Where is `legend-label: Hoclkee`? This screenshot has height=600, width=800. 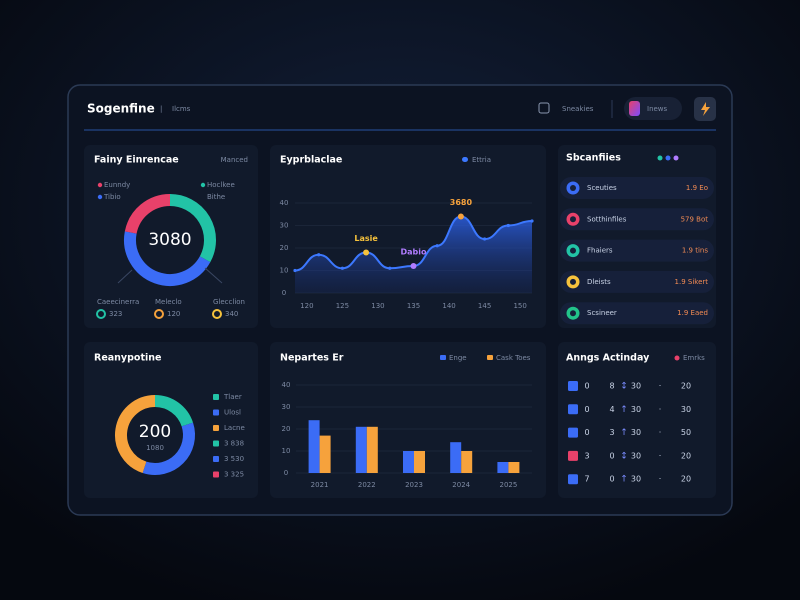 legend-label: Hoclkee is located at coordinates (221, 185).